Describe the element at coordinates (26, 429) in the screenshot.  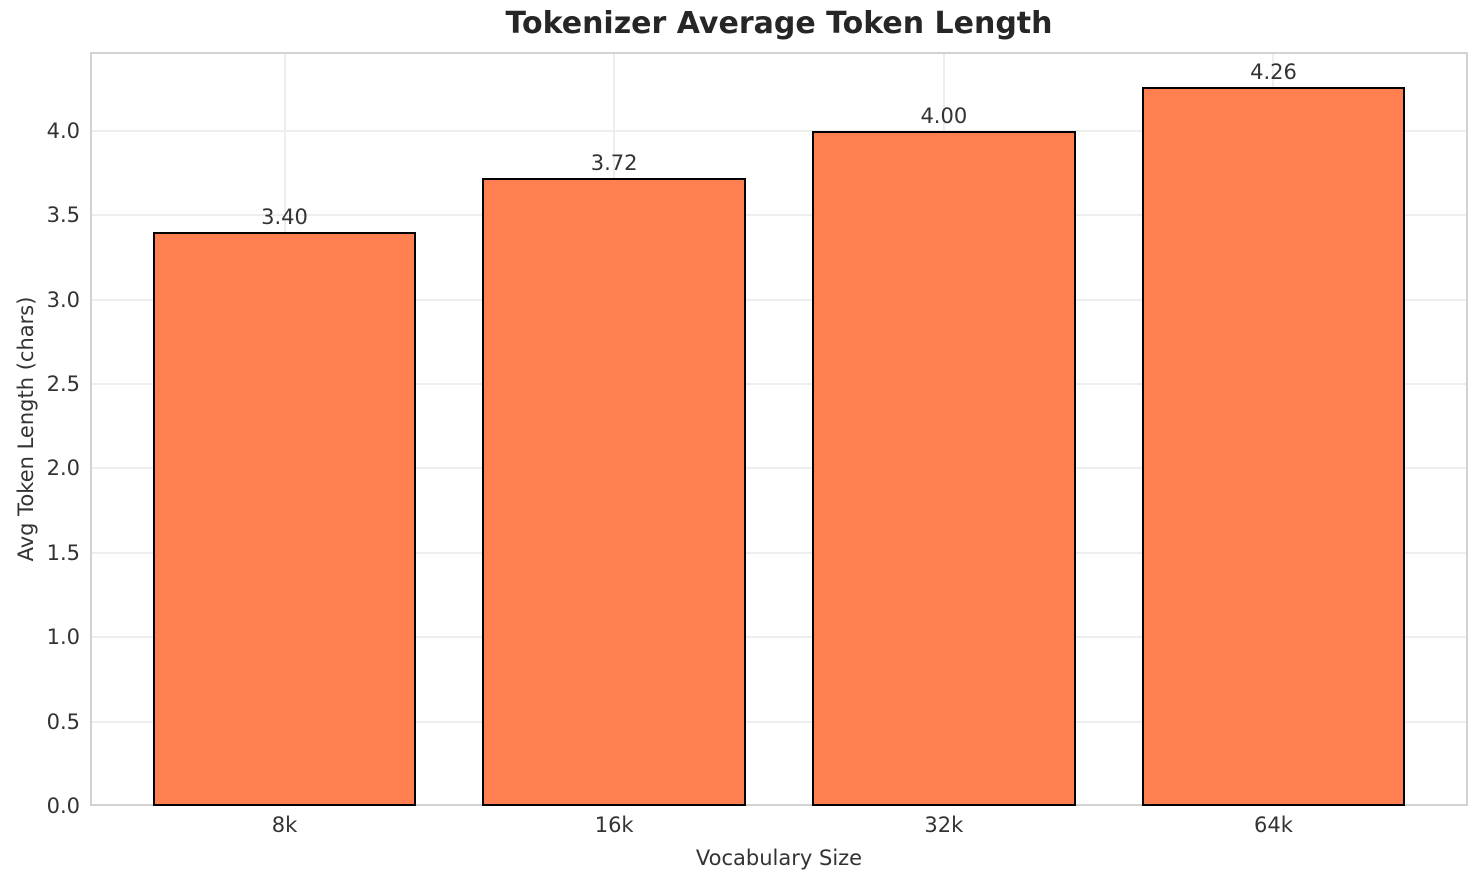
I see `y-axis-label: Avg Token Length (chars)` at that location.